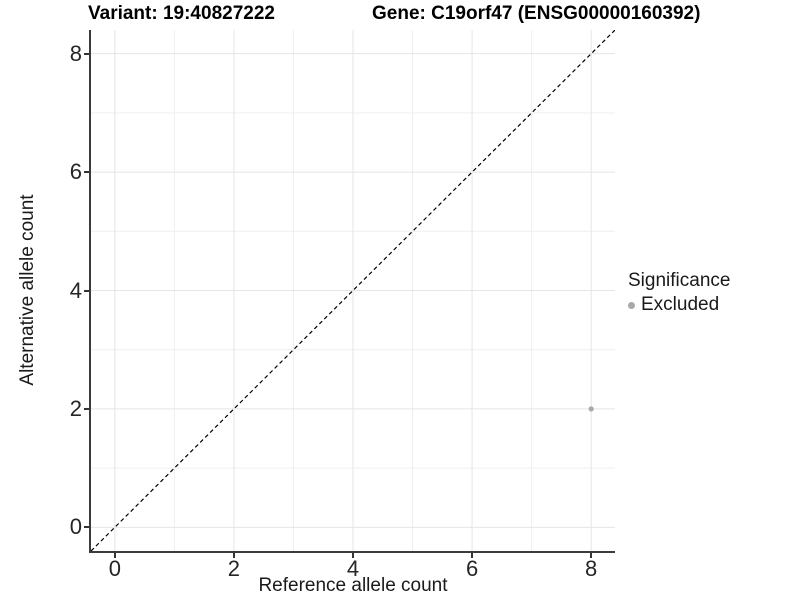  What do you see at coordinates (75, 527) in the screenshot?
I see `y-tick-label: 0` at bounding box center [75, 527].